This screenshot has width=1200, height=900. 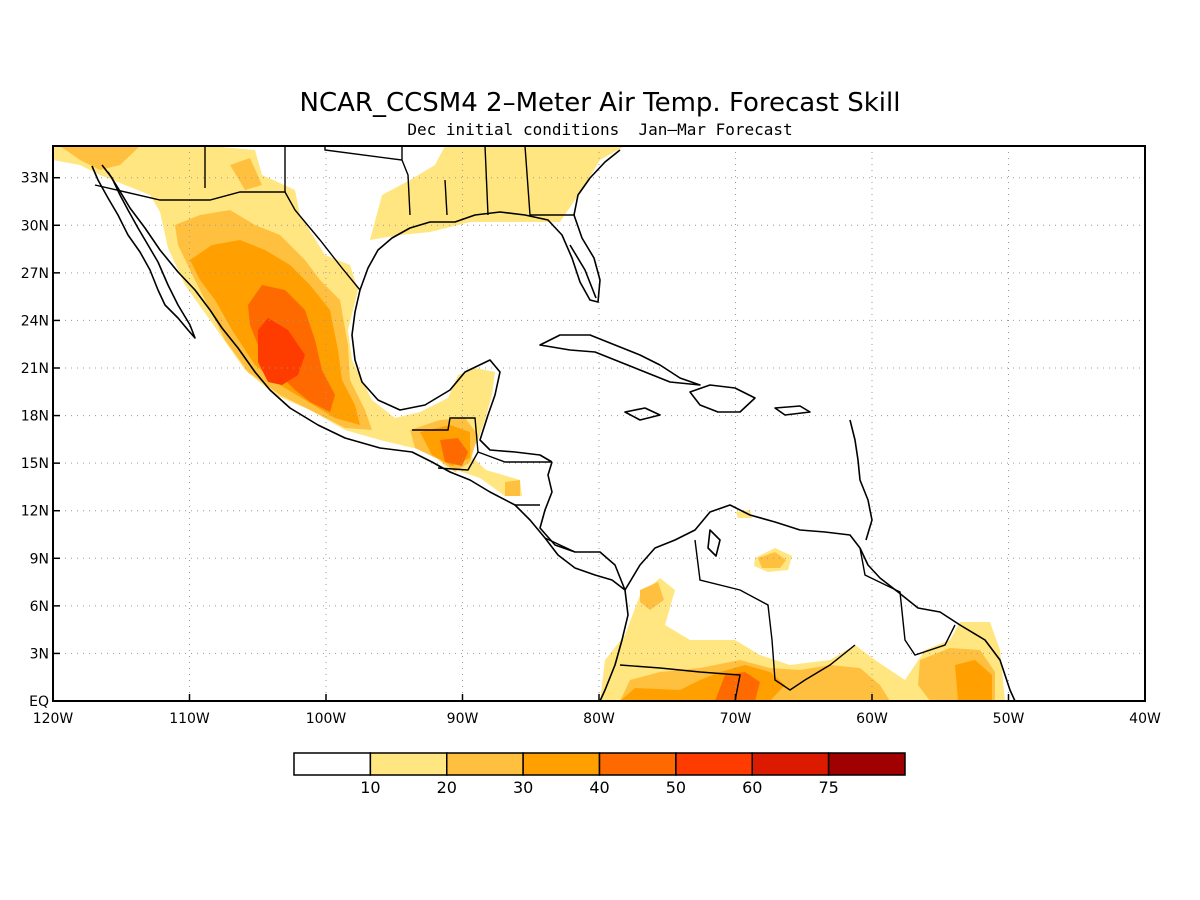 I want to click on colorbar-label: 30, so click(x=523, y=787).